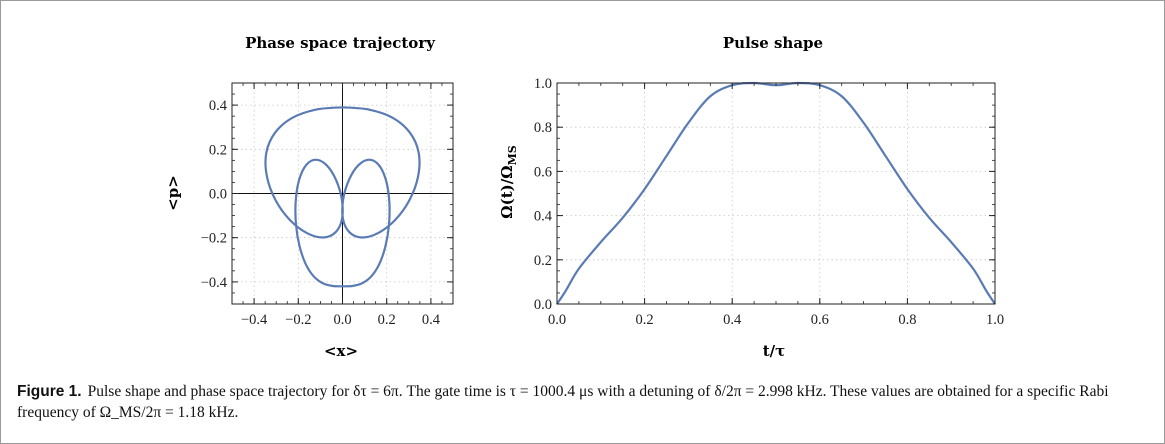 This screenshot has width=1165, height=444. I want to click on left-ticks: −0.4 −0.2 0.0 0.2 0.4 −0.4 −0.2 0.0 0.2 0.4, so click(327, 205).